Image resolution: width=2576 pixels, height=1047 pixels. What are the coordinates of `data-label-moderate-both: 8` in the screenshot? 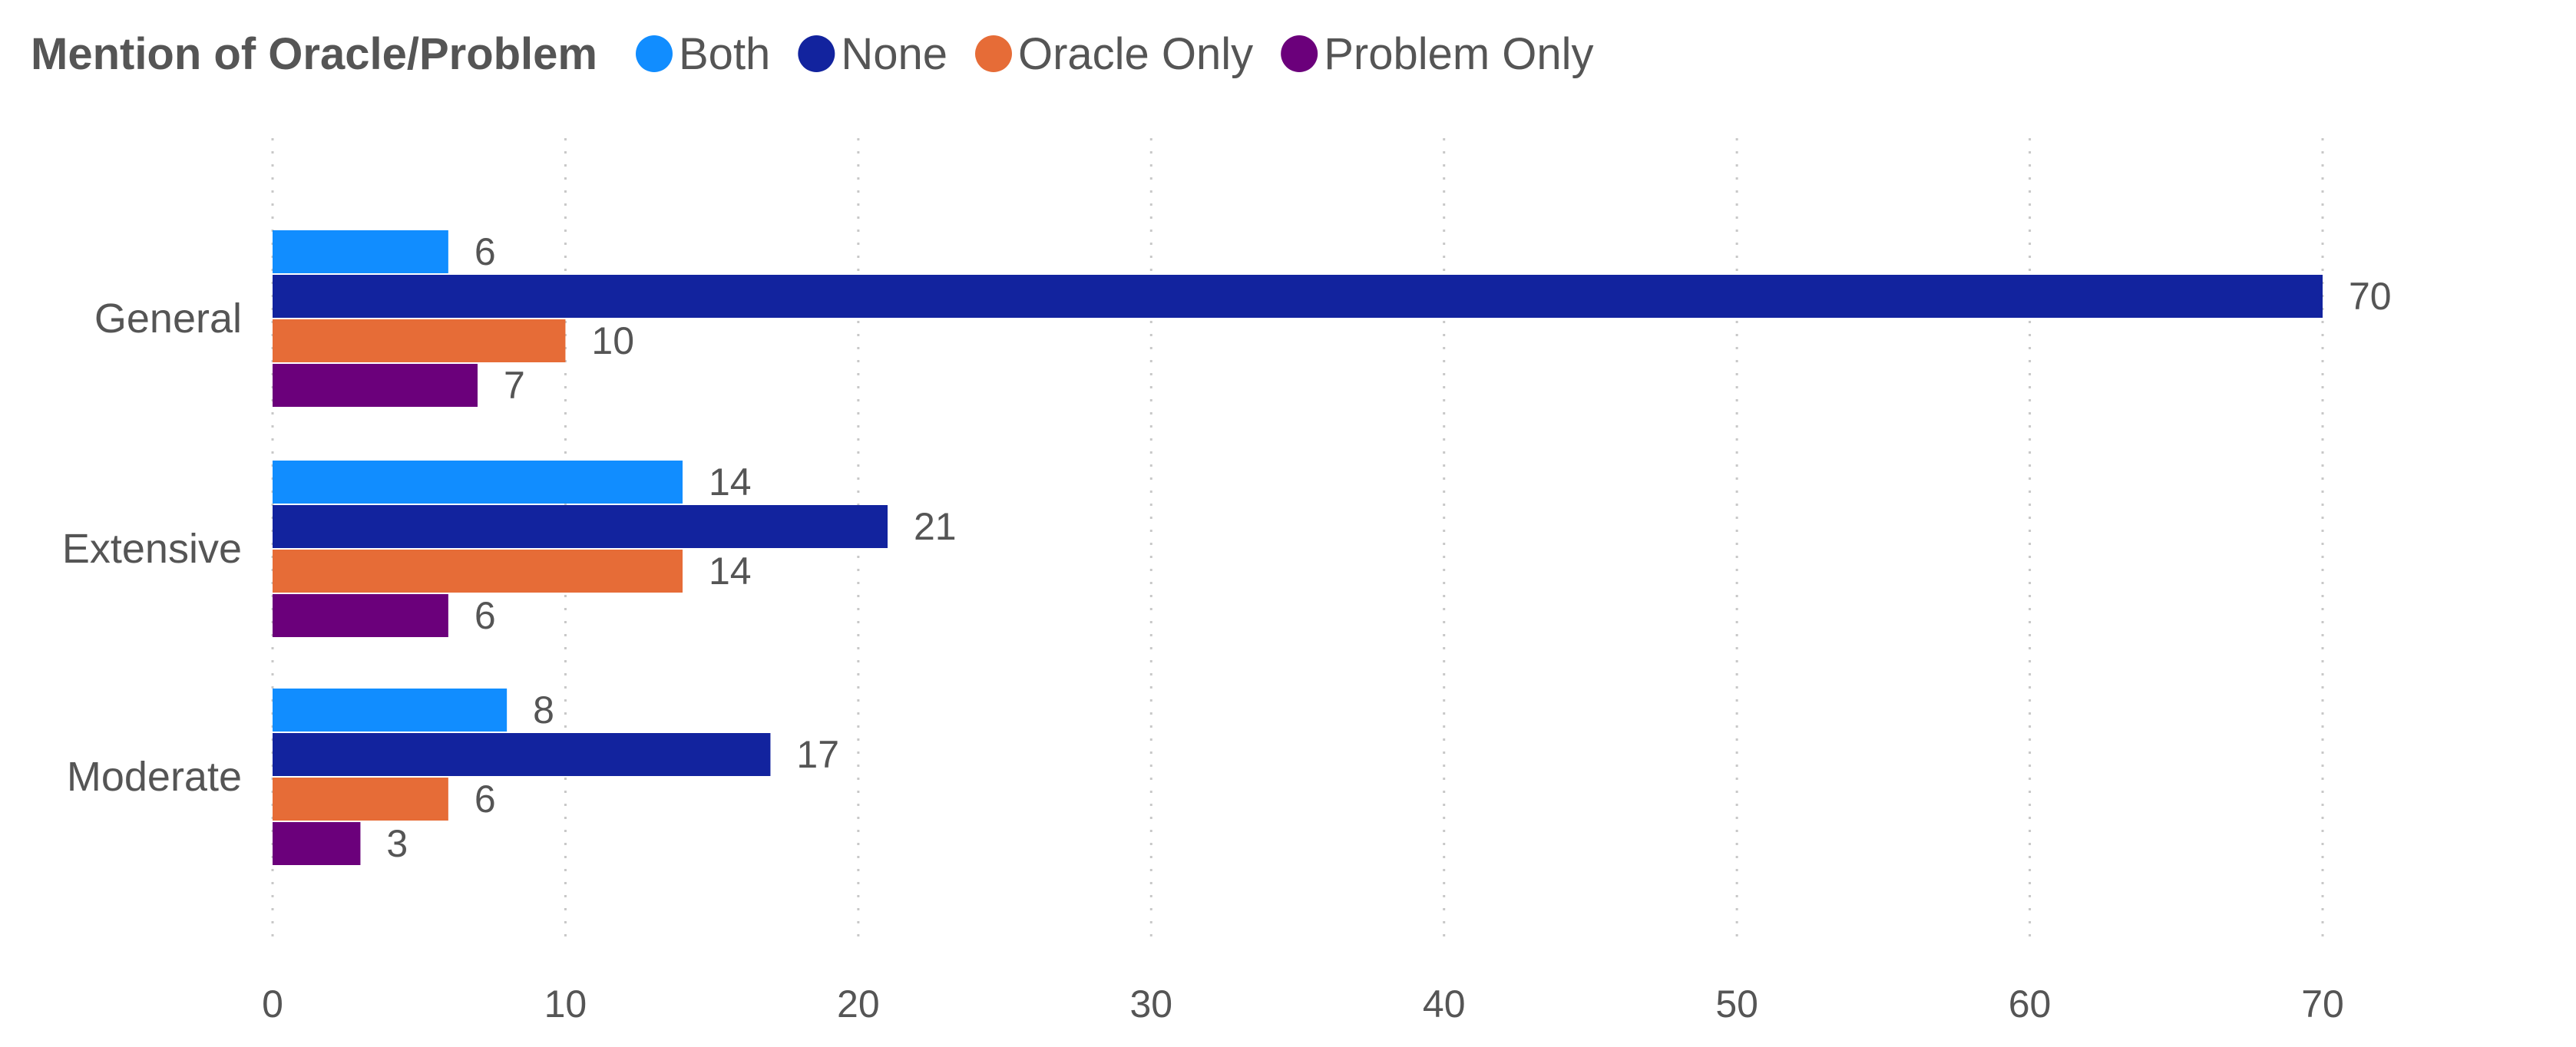 It's located at (543, 710).